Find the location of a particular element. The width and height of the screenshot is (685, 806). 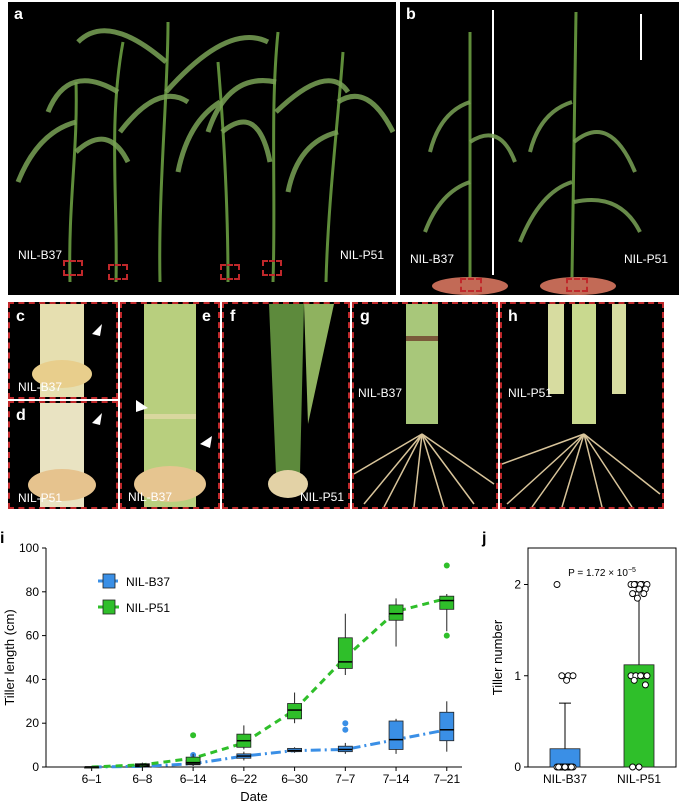

y-tick-label: 100 is located at coordinates (29, 548).